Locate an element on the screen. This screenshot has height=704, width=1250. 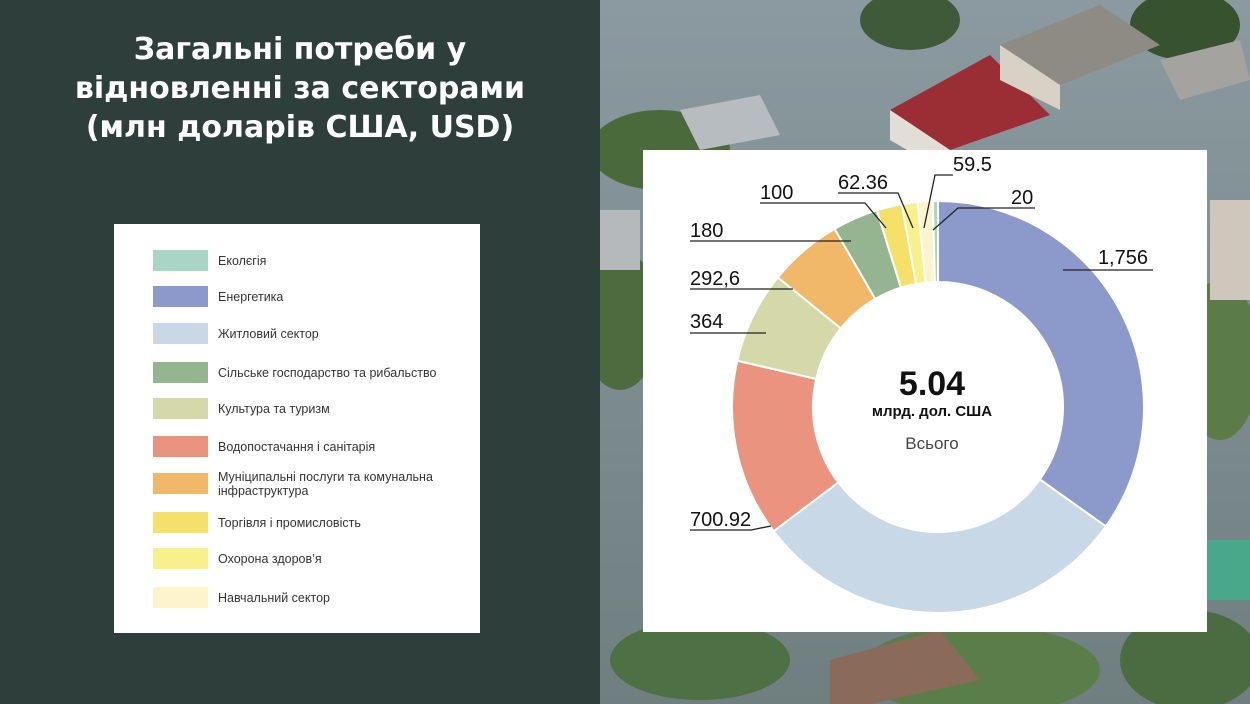
legend-item: Культура та туризм is located at coordinates (313, 409).